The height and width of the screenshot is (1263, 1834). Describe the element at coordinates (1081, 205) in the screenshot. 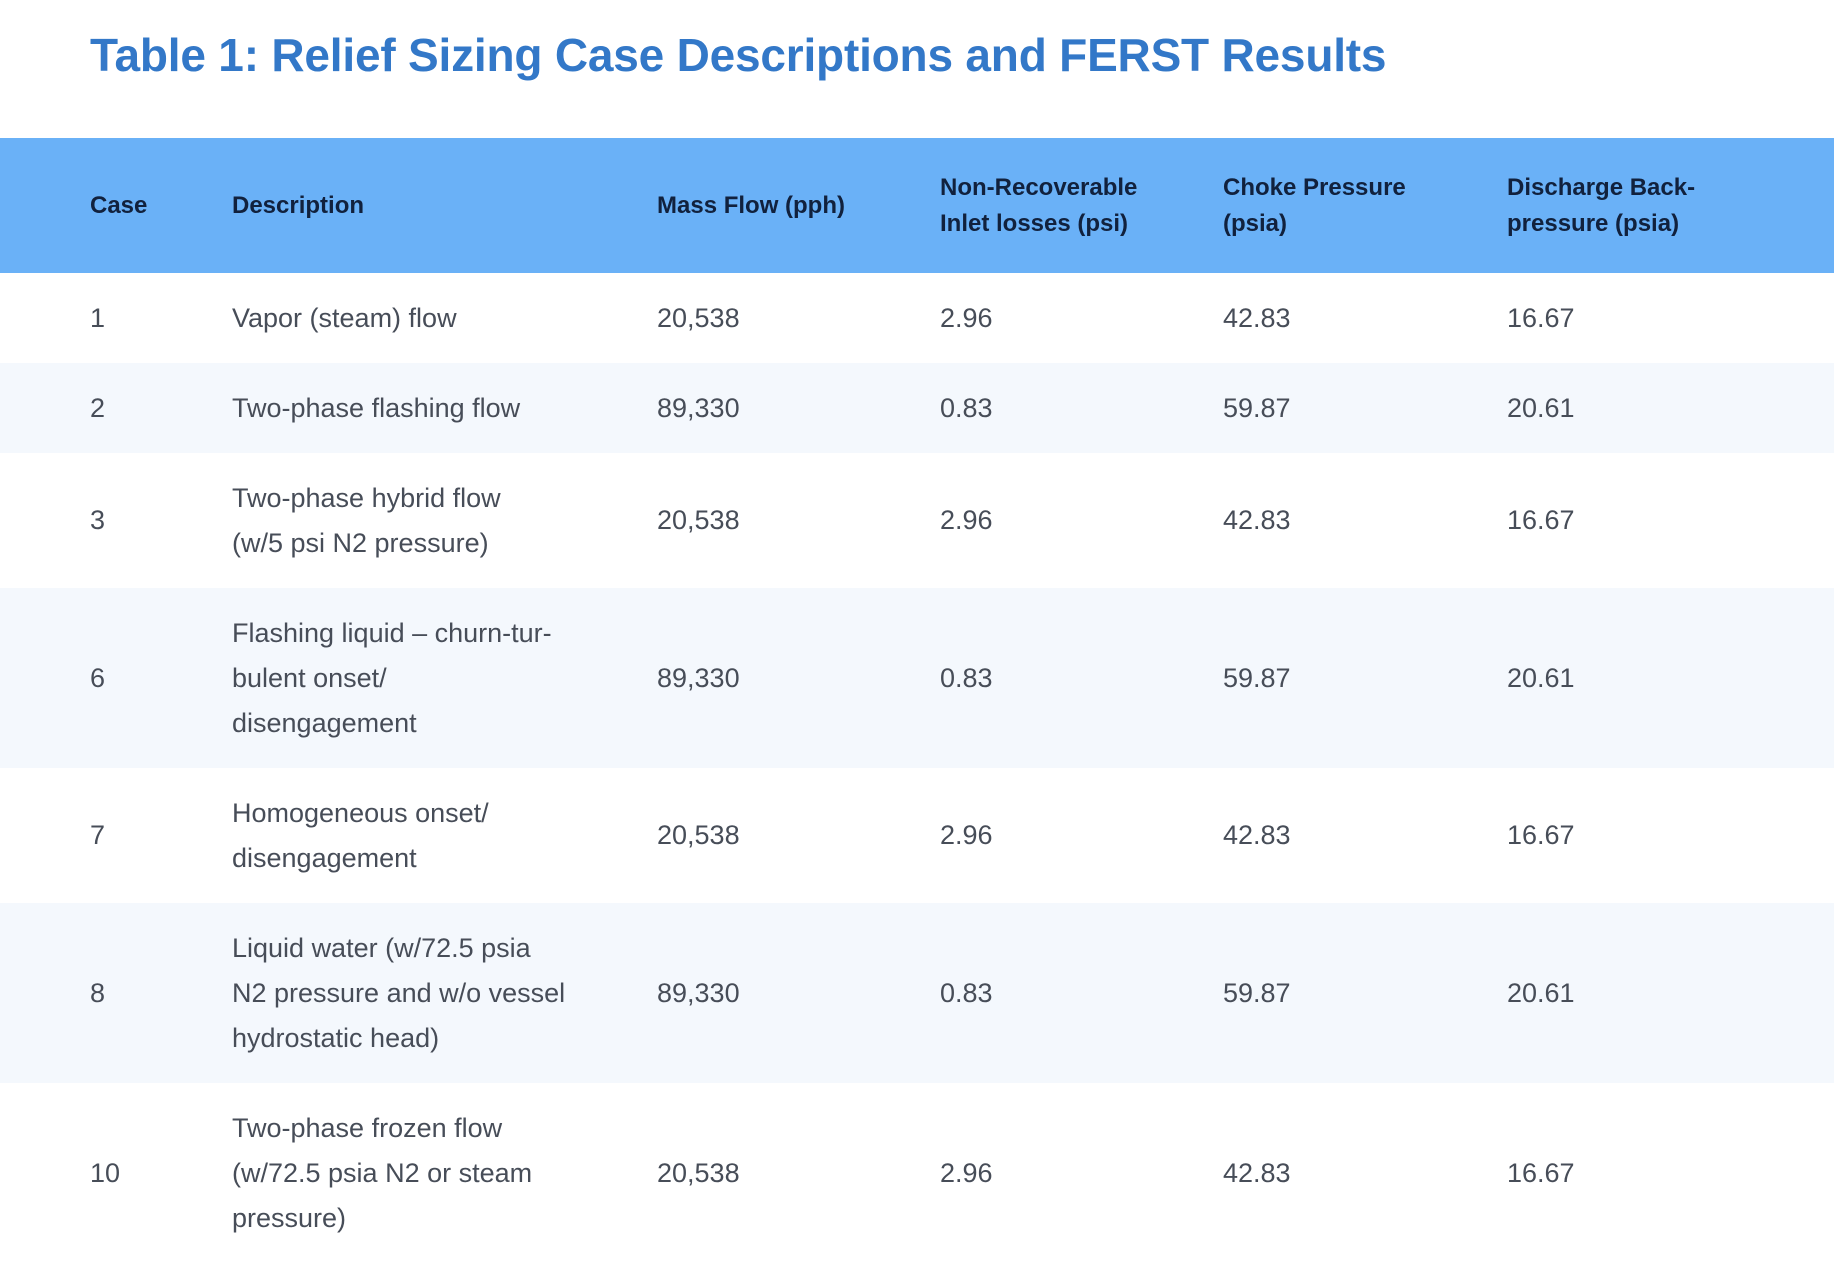

I see `header-inlet-losses: Non-Recoverable Inlet losses (psi)` at that location.